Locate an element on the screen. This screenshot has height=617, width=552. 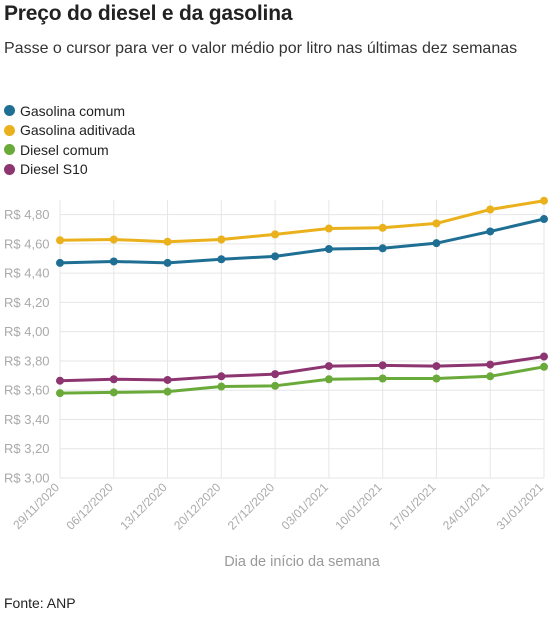
legend-item: Diesel comum is located at coordinates (69, 150).